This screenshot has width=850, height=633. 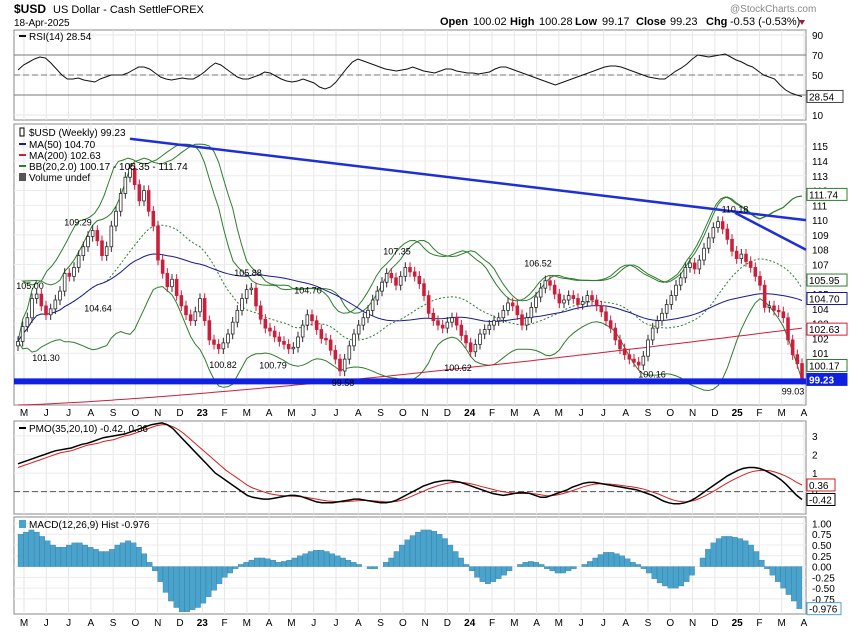 What do you see at coordinates (110, 10) in the screenshot?
I see `symbol-name: US Dollar - Cash Settle` at bounding box center [110, 10].